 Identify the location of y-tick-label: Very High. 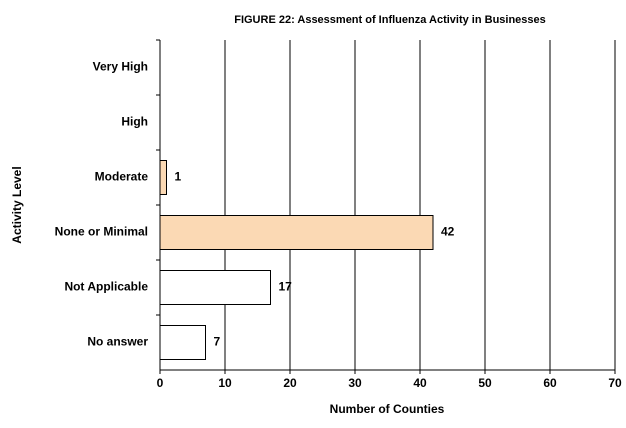
(120, 67).